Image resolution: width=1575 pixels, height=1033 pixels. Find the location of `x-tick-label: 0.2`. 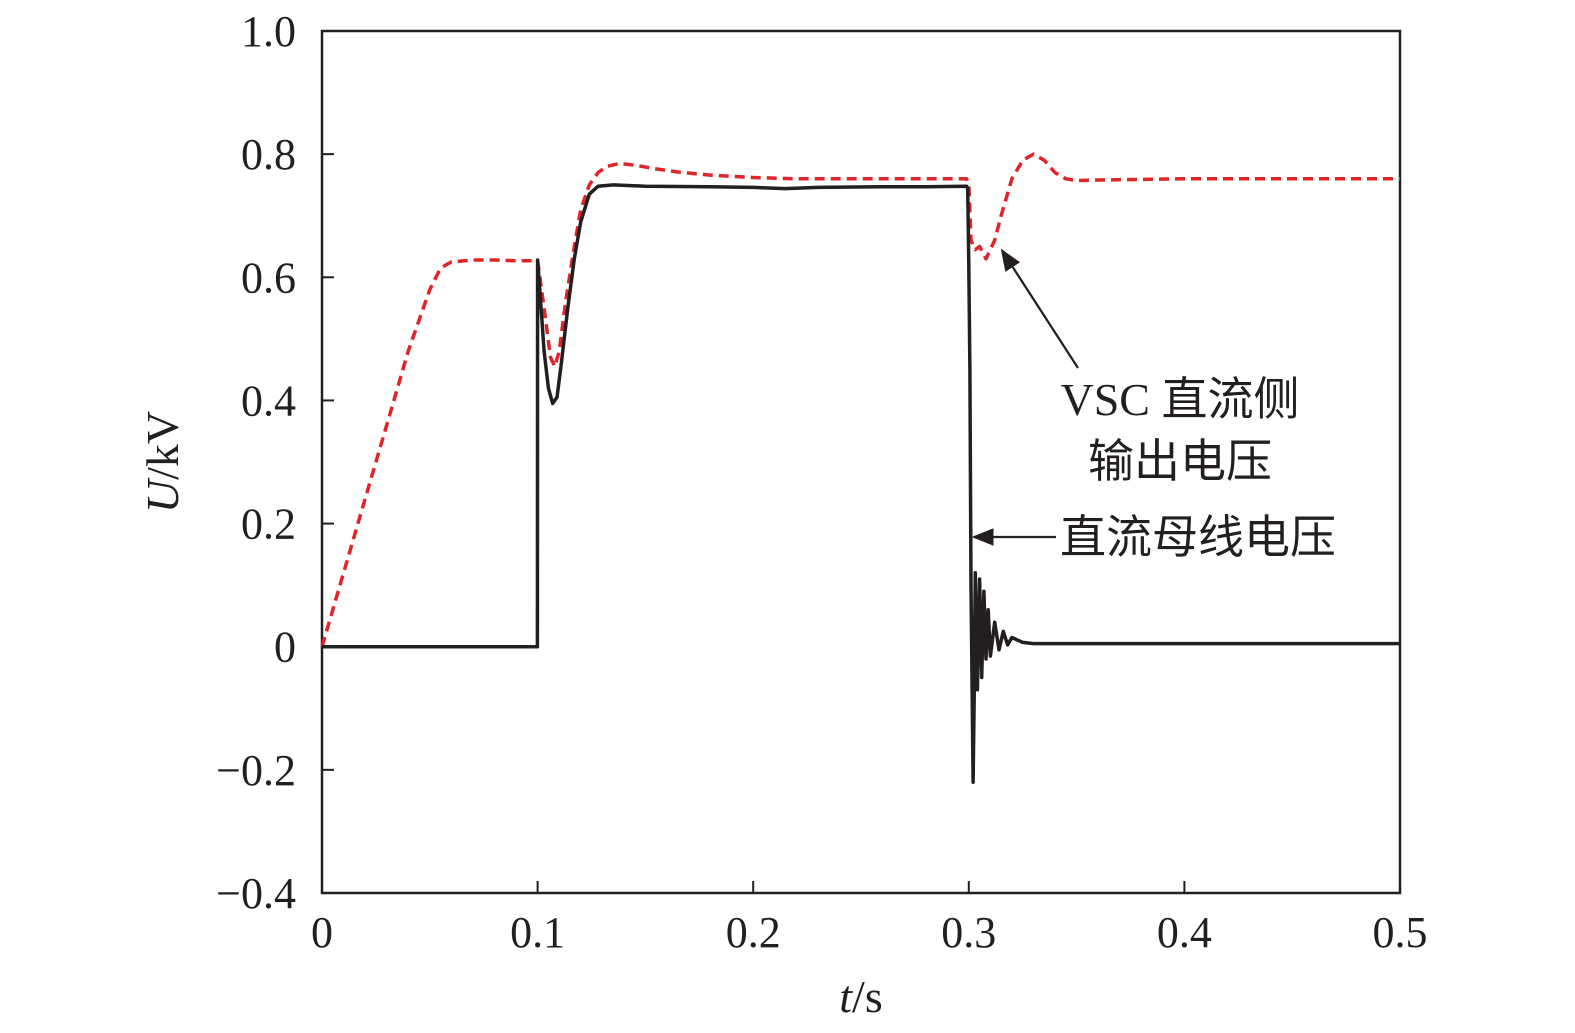

x-tick-label: 0.2 is located at coordinates (753, 932).